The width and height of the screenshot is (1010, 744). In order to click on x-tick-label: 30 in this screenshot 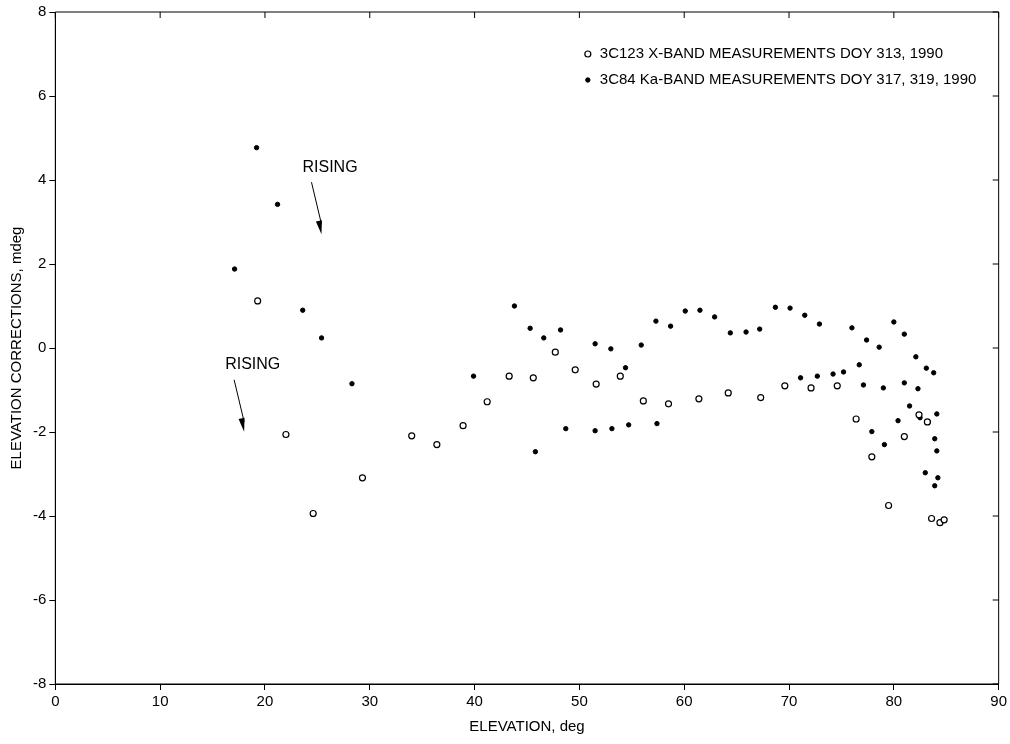, I will do `click(370, 701)`.